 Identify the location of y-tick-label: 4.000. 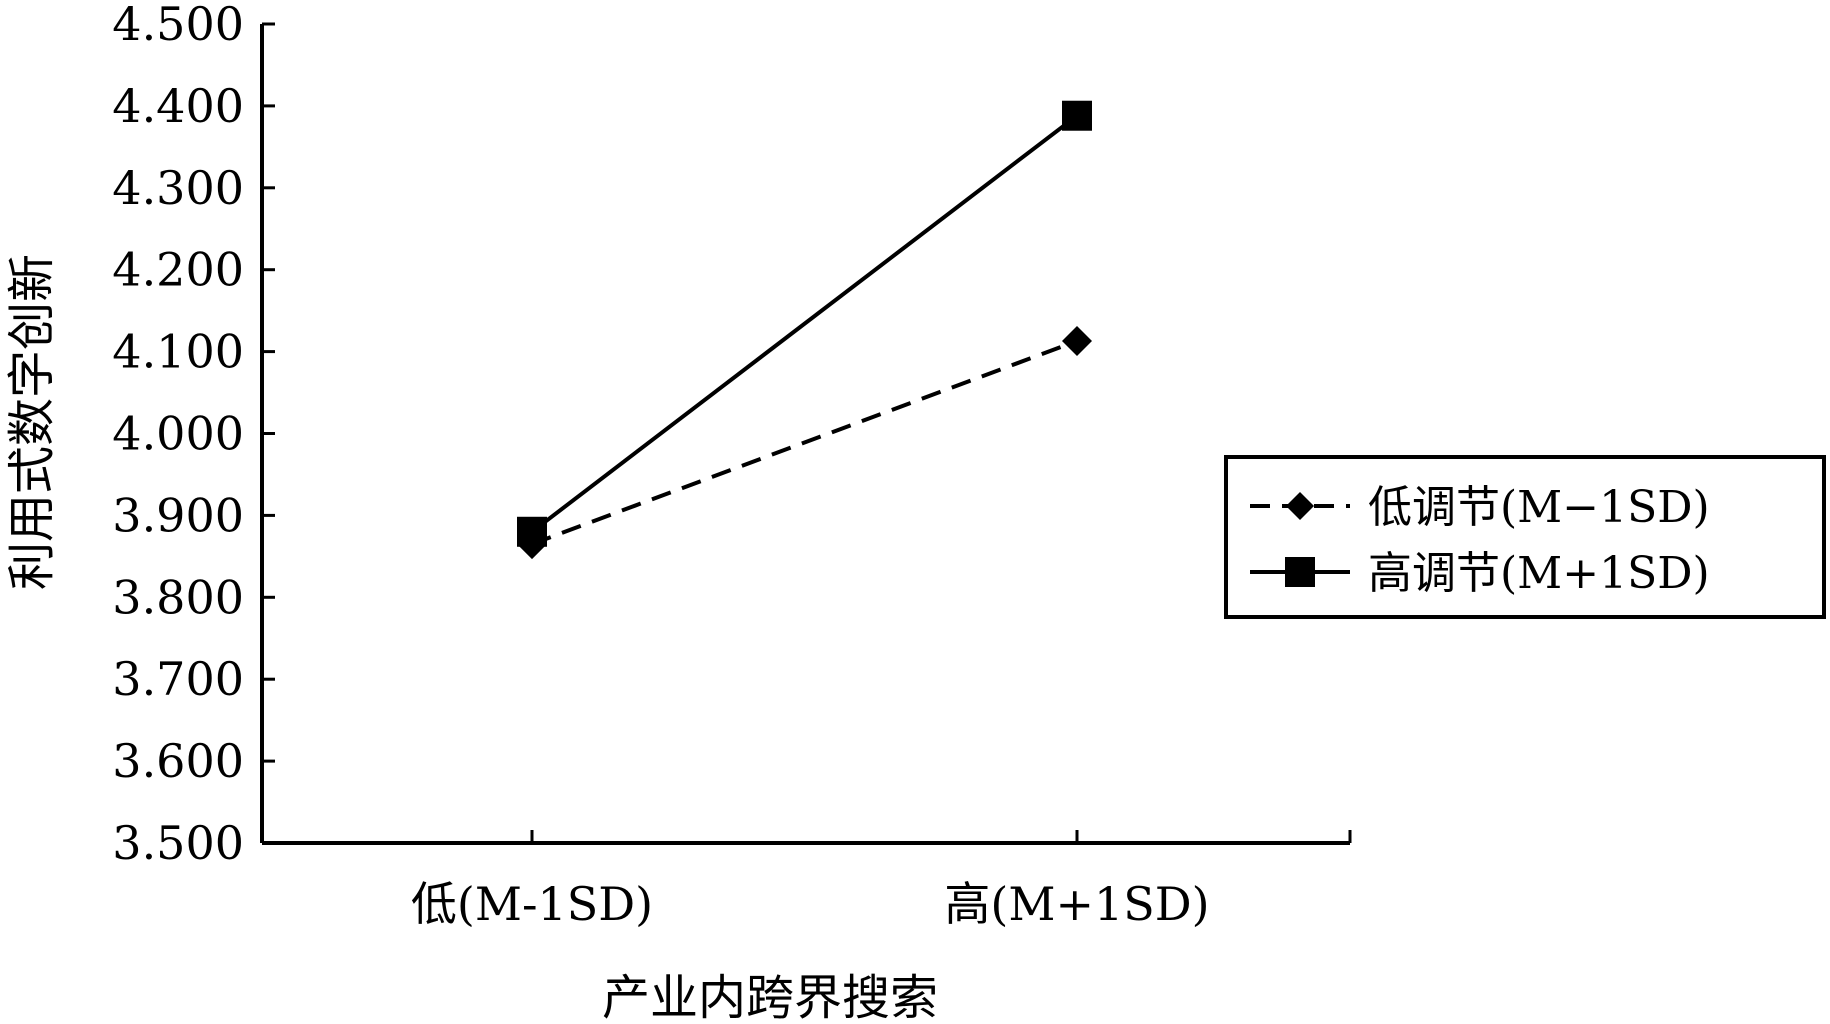
(178, 434).